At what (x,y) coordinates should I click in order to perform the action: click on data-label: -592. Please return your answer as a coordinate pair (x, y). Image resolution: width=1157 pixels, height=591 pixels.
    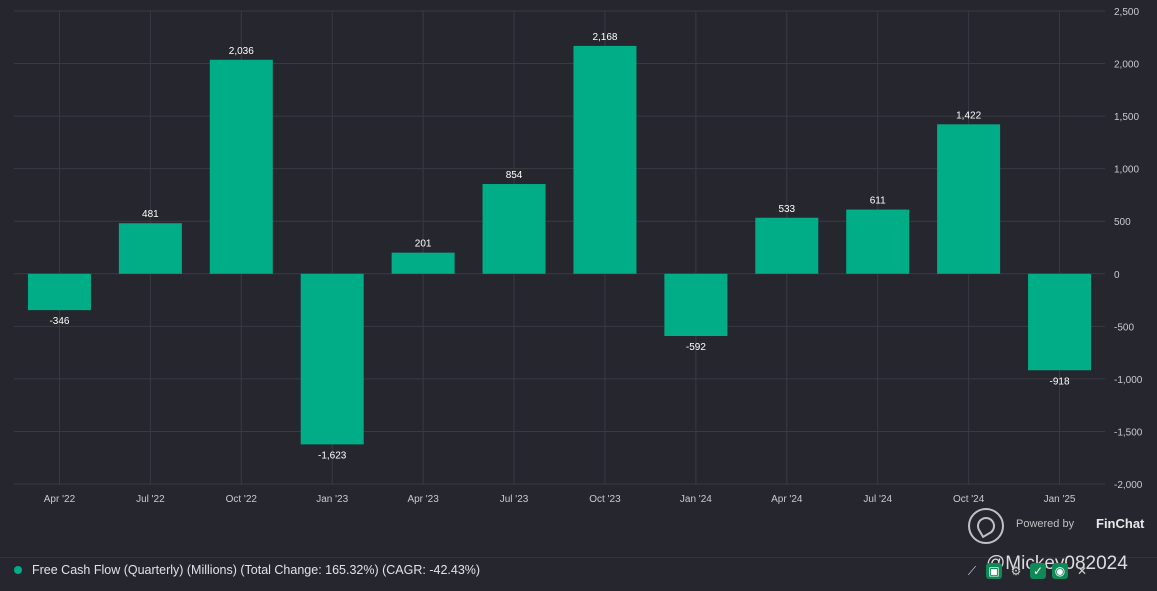
    Looking at the image, I should click on (696, 347).